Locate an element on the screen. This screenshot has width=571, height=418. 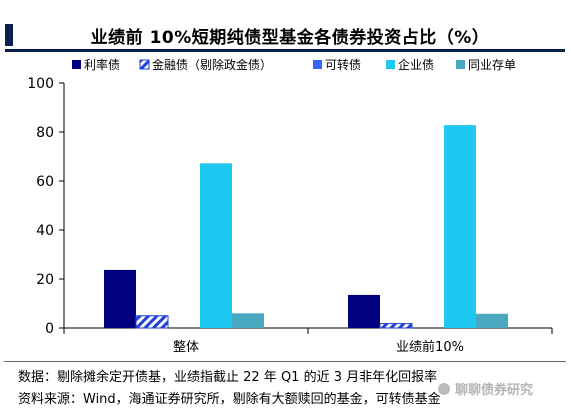
legend-label: 可转债 is located at coordinates (343, 64).